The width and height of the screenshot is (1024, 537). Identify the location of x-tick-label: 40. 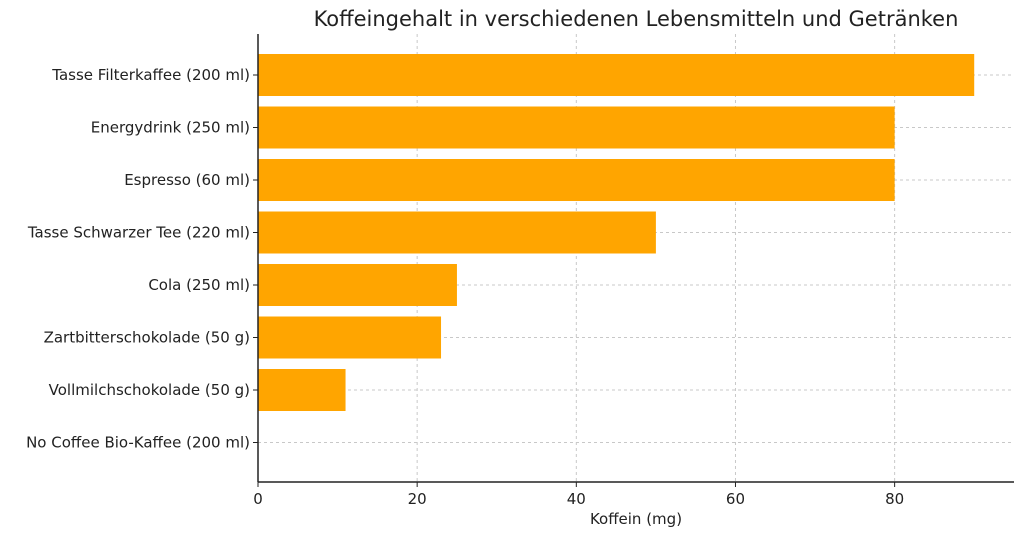
(576, 499).